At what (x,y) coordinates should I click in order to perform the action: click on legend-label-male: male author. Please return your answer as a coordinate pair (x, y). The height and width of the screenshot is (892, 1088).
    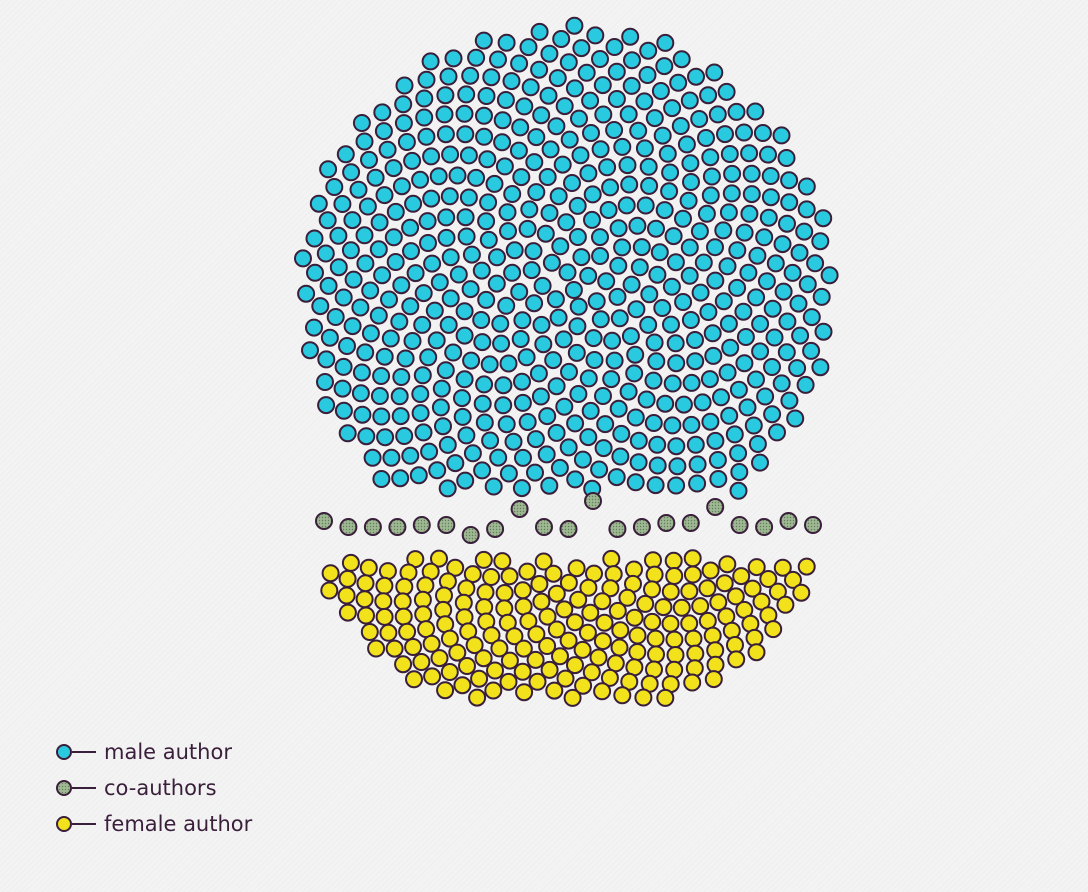
    Looking at the image, I should click on (168, 752).